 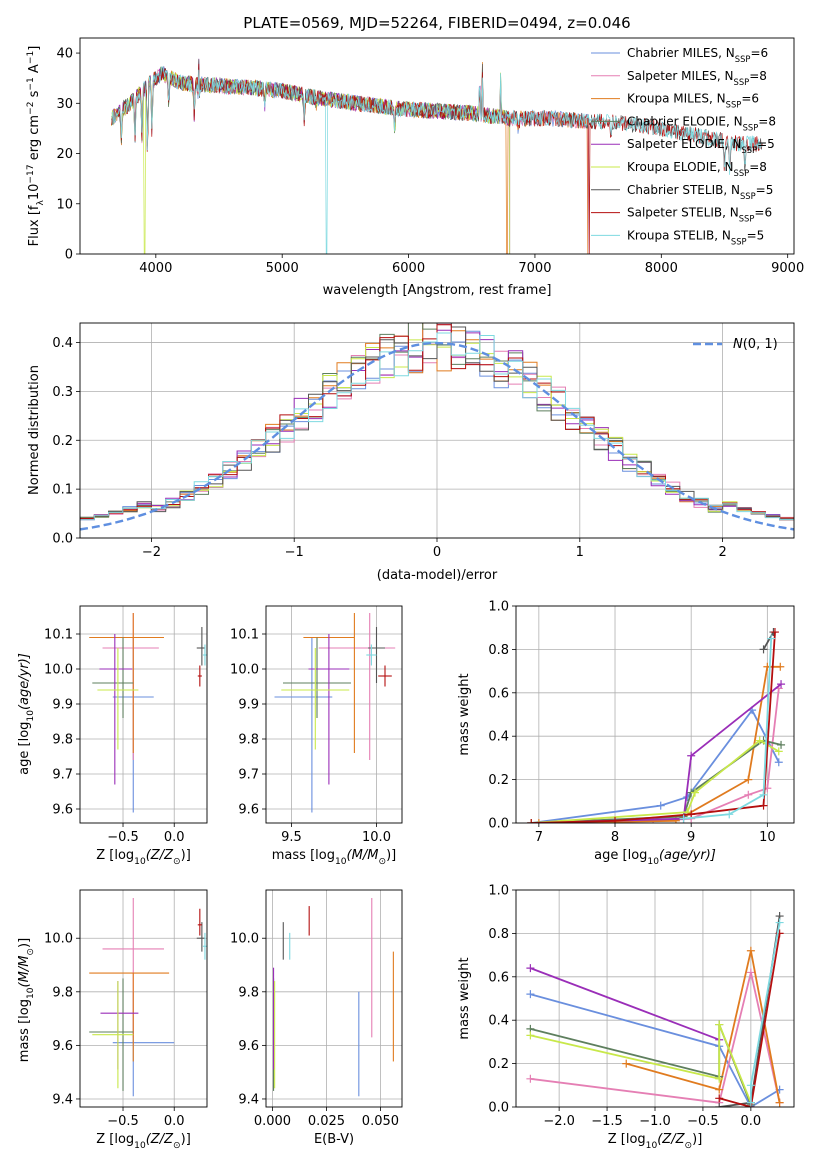 What do you see at coordinates (282, 268) in the screenshot?
I see `x-tick-label: 5000` at bounding box center [282, 268].